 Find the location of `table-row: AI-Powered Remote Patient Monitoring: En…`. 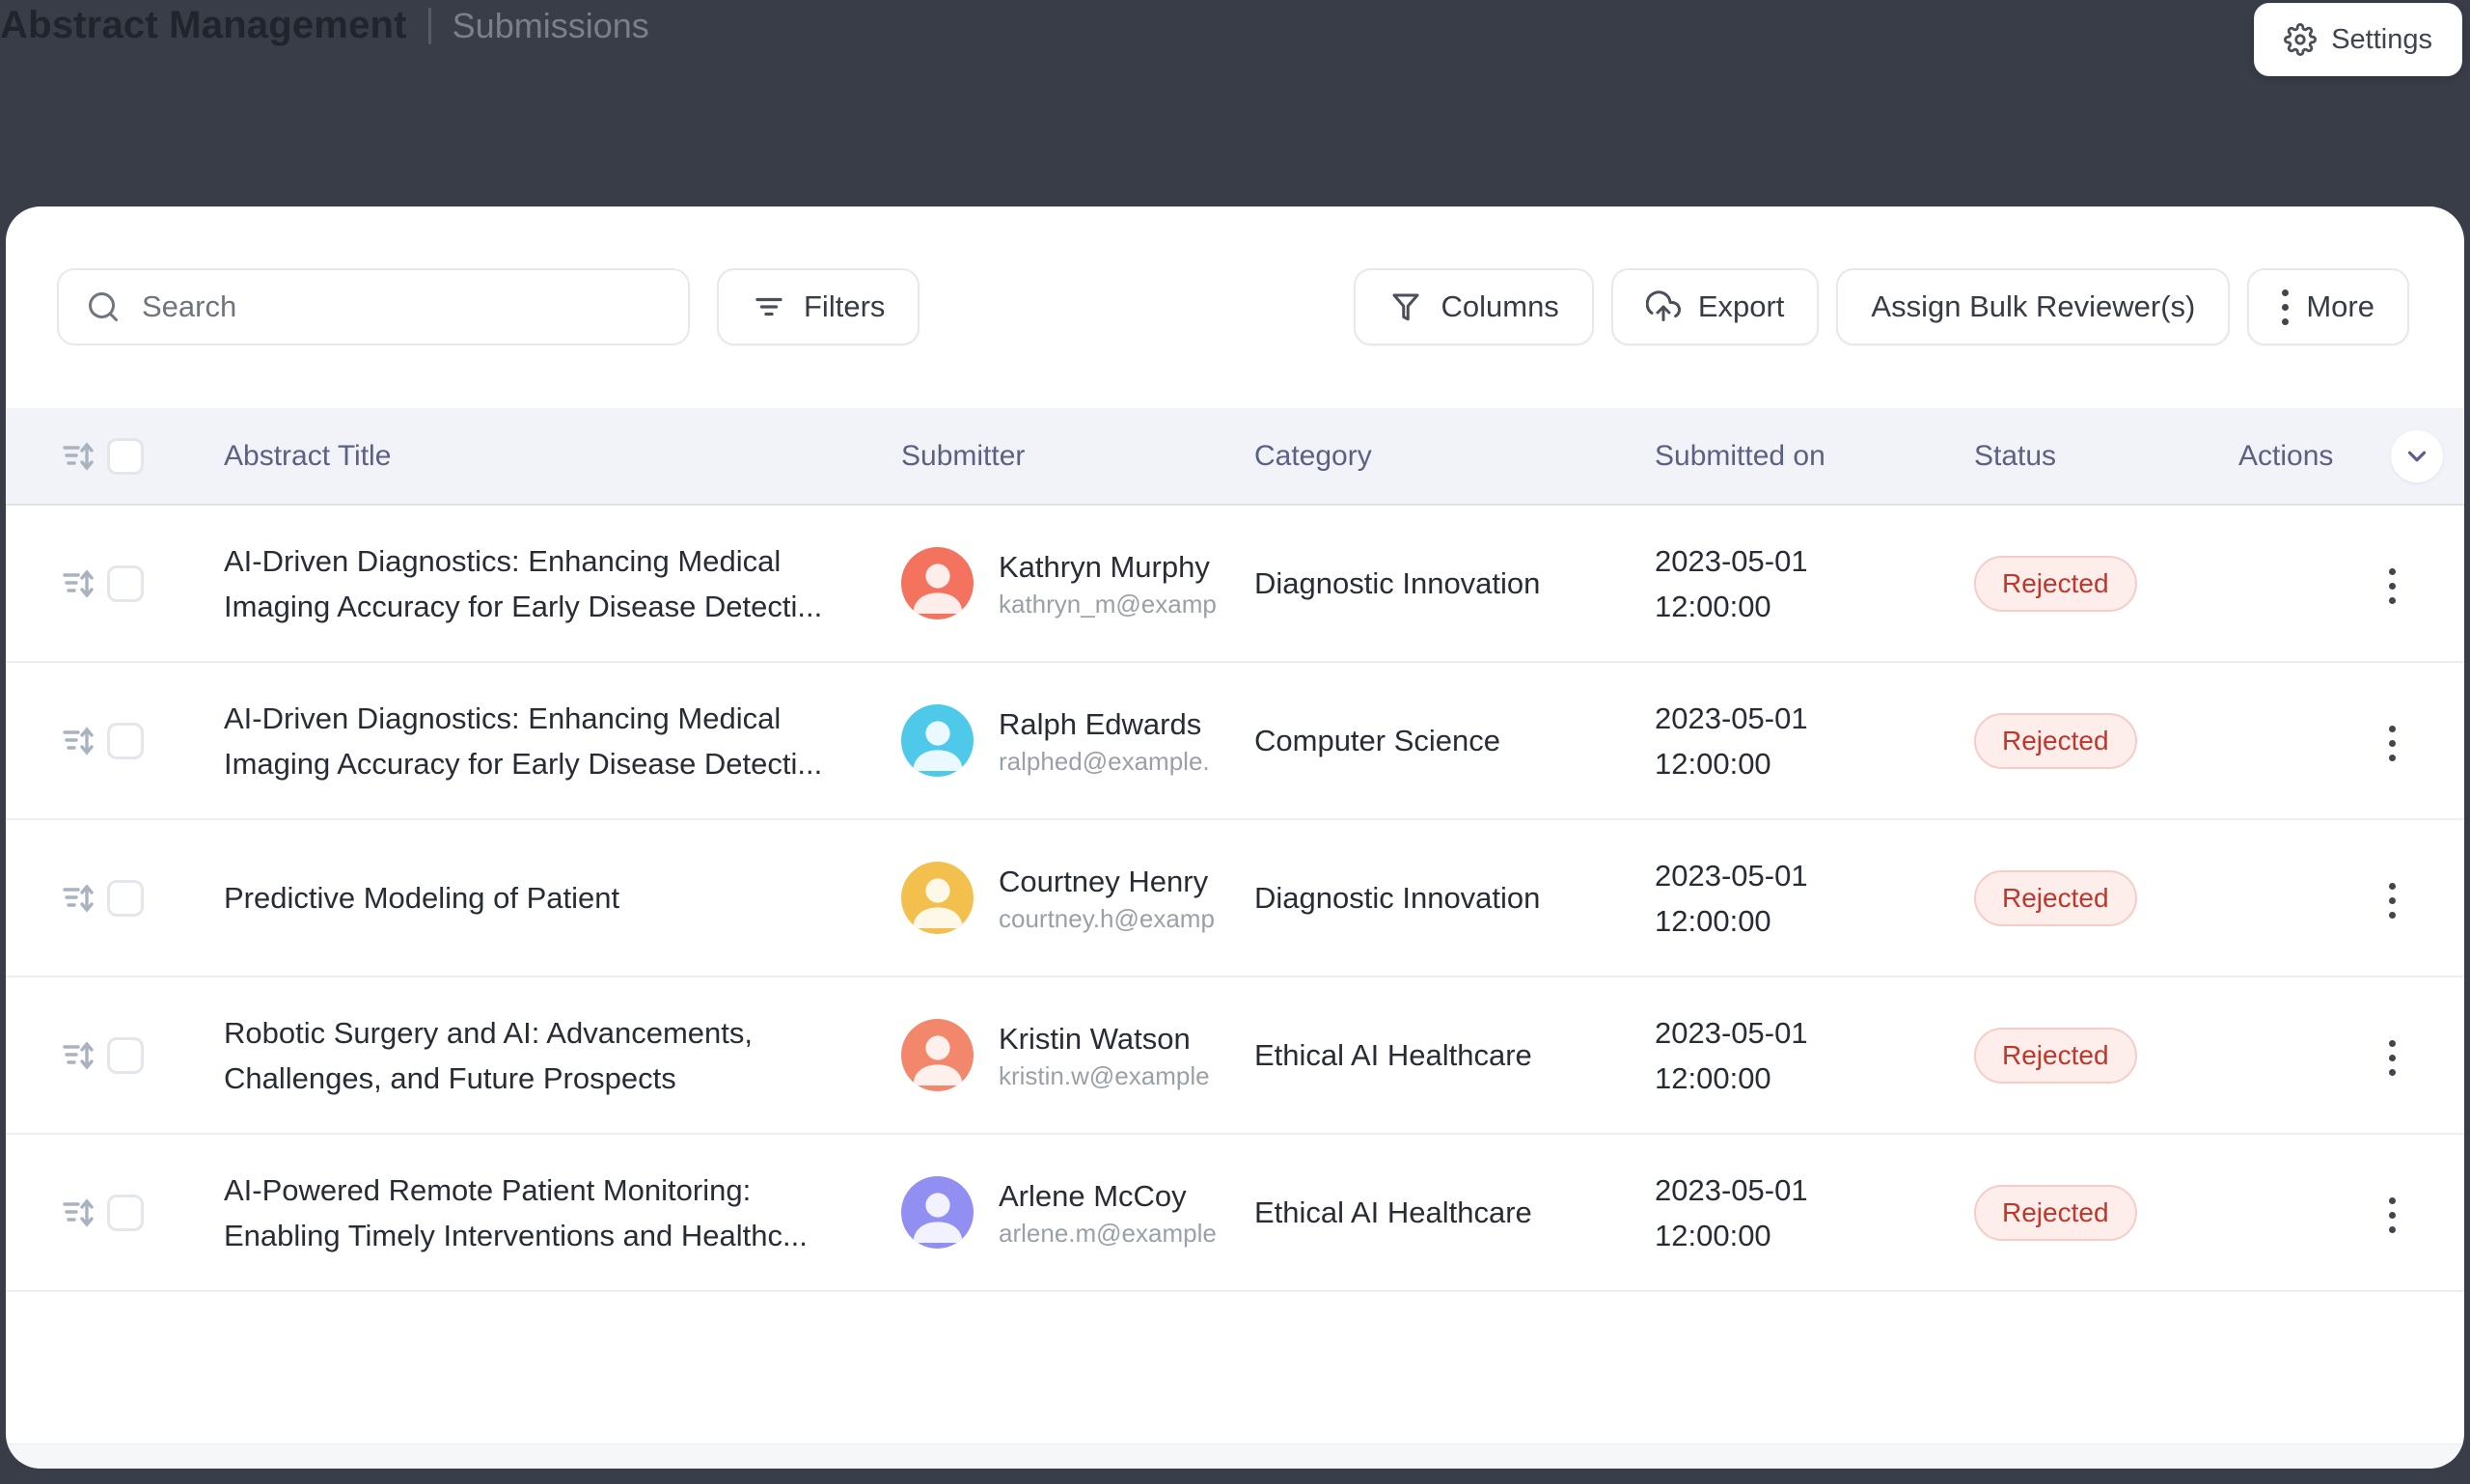

table-row: AI-Powered Remote Patient Monitoring: En… is located at coordinates (1235, 1213).